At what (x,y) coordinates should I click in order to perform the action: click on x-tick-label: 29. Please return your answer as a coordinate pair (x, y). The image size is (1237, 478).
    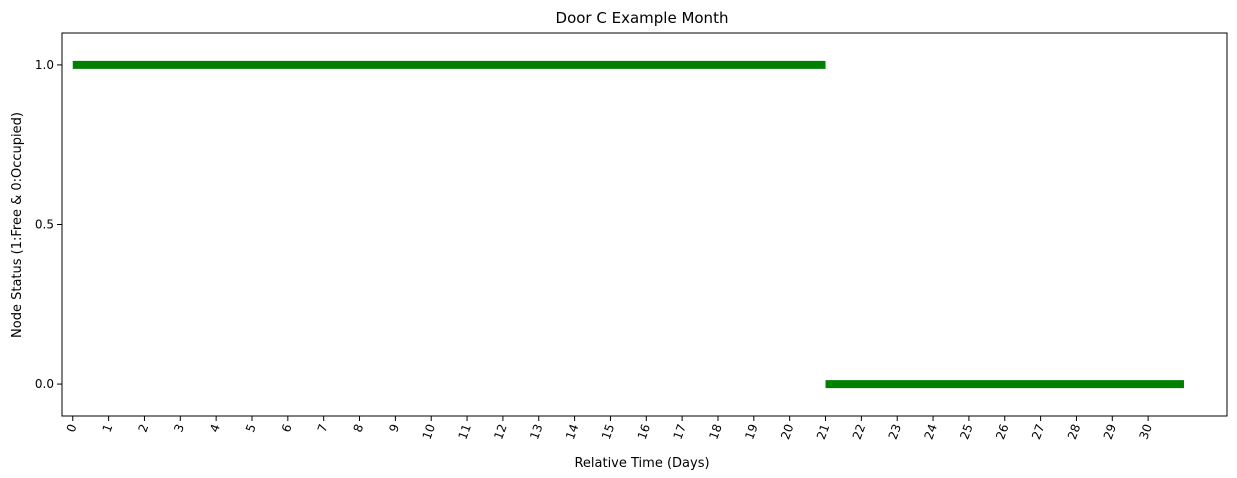
    Looking at the image, I should click on (1110, 431).